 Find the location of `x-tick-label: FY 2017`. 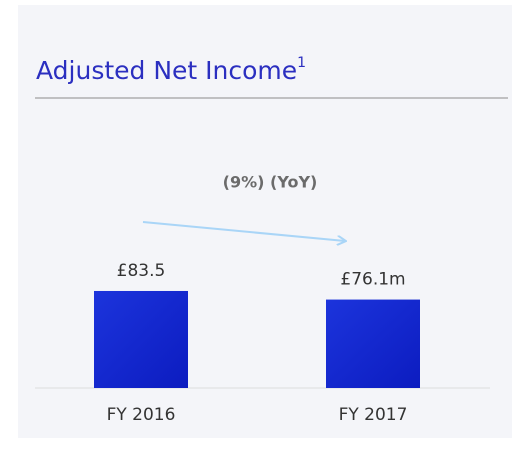

x-tick-label: FY 2017 is located at coordinates (373, 415).